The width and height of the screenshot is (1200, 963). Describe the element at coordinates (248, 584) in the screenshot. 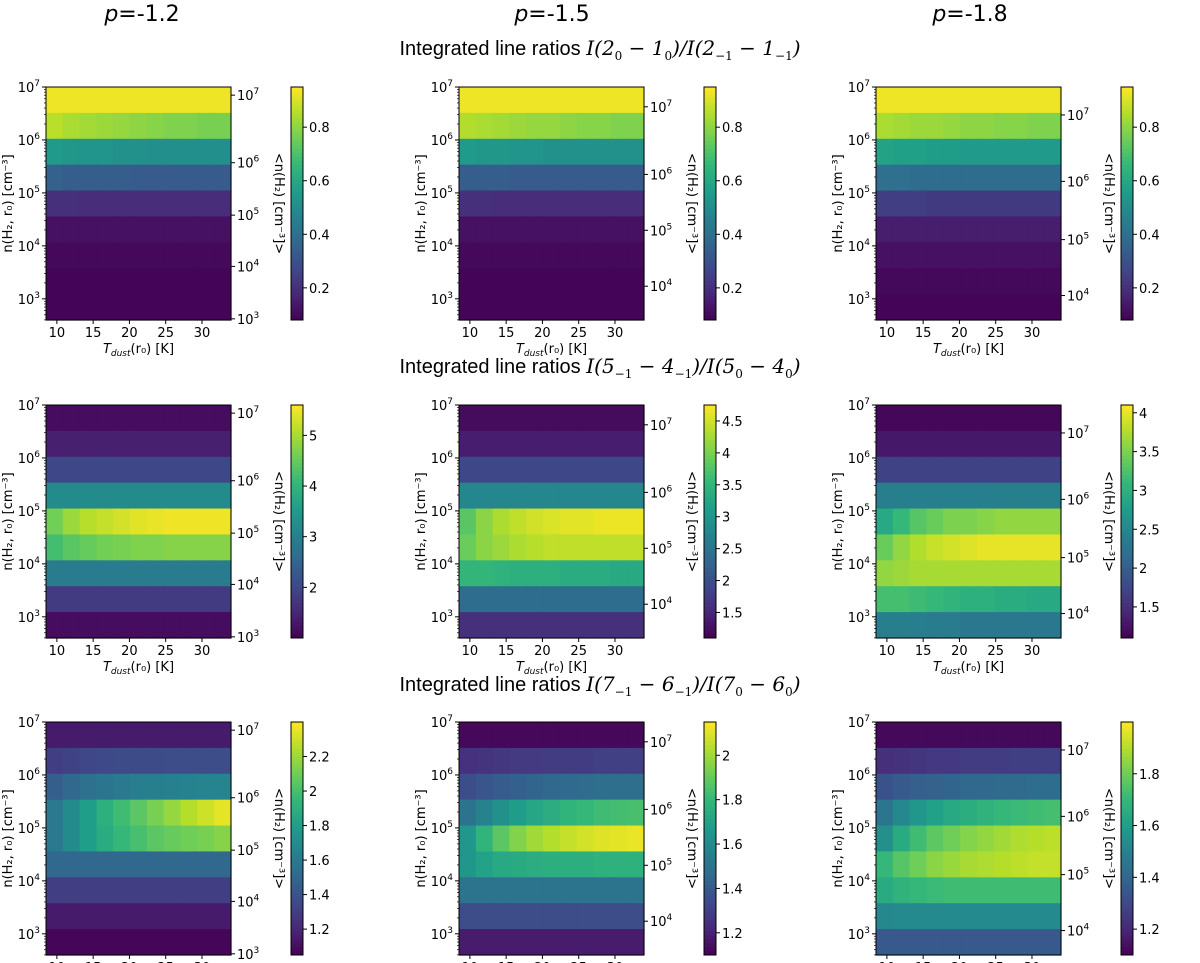

I see `right-tick-label: 10⁴` at that location.